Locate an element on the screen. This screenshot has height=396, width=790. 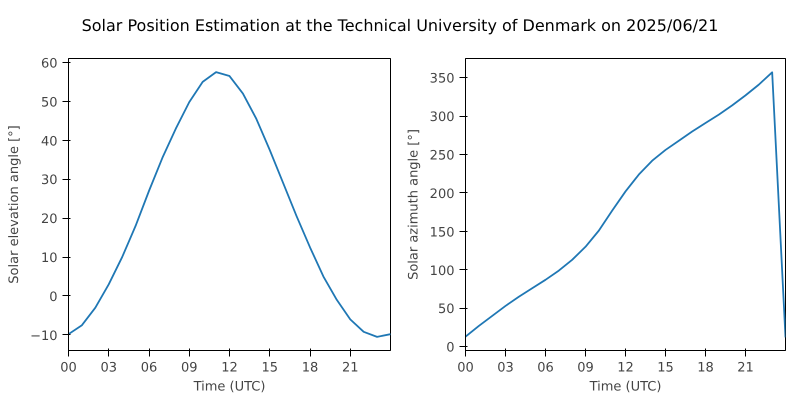
y-tick-label: 350 is located at coordinates (442, 79).